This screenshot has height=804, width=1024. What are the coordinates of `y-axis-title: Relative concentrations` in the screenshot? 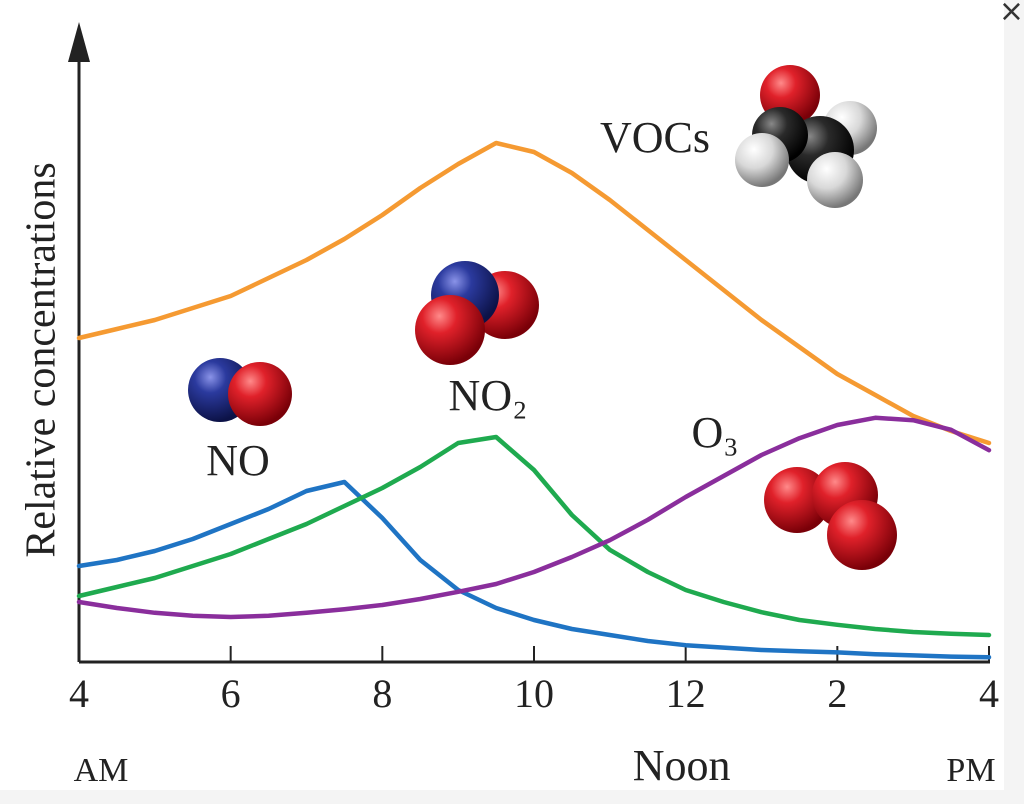 It's located at (42, 359).